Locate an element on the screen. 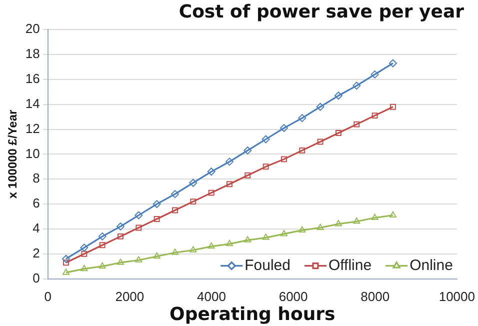  x-tick-label: 6000 is located at coordinates (293, 296).